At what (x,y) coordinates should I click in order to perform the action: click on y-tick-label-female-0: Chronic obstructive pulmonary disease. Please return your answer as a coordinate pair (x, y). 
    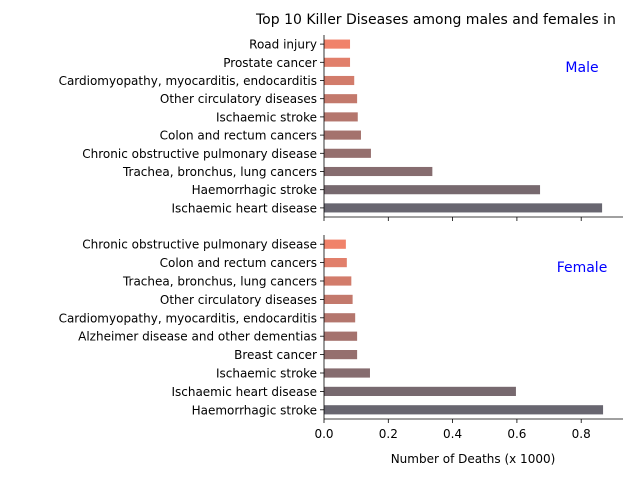
    Looking at the image, I should click on (199, 245).